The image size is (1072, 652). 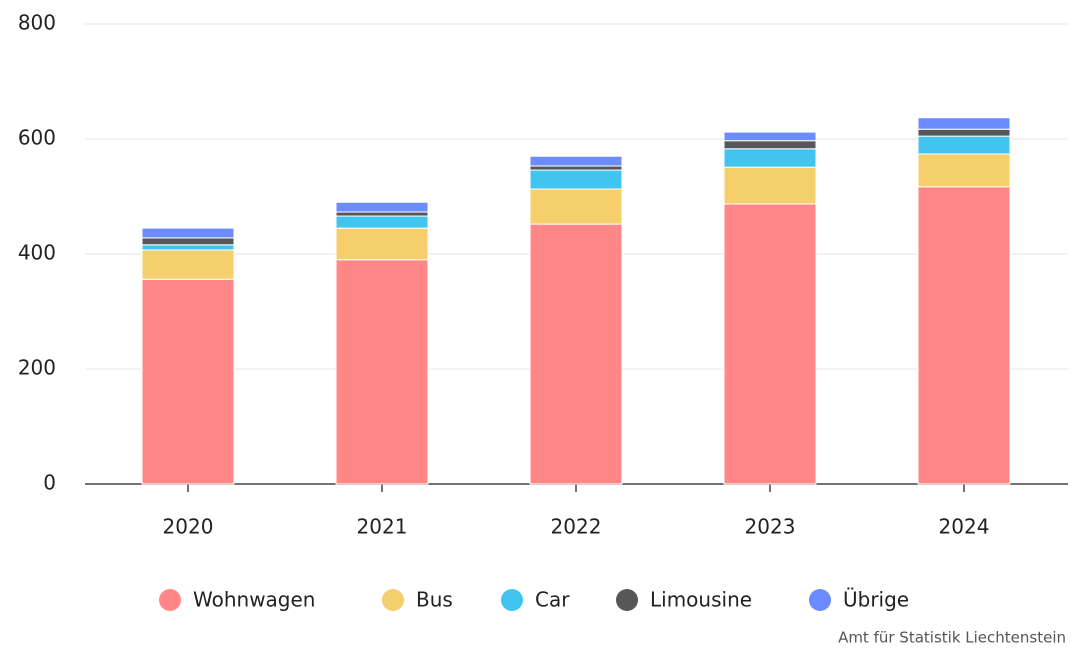 What do you see at coordinates (254, 600) in the screenshot?
I see `legend-label: Wohnwagen` at bounding box center [254, 600].